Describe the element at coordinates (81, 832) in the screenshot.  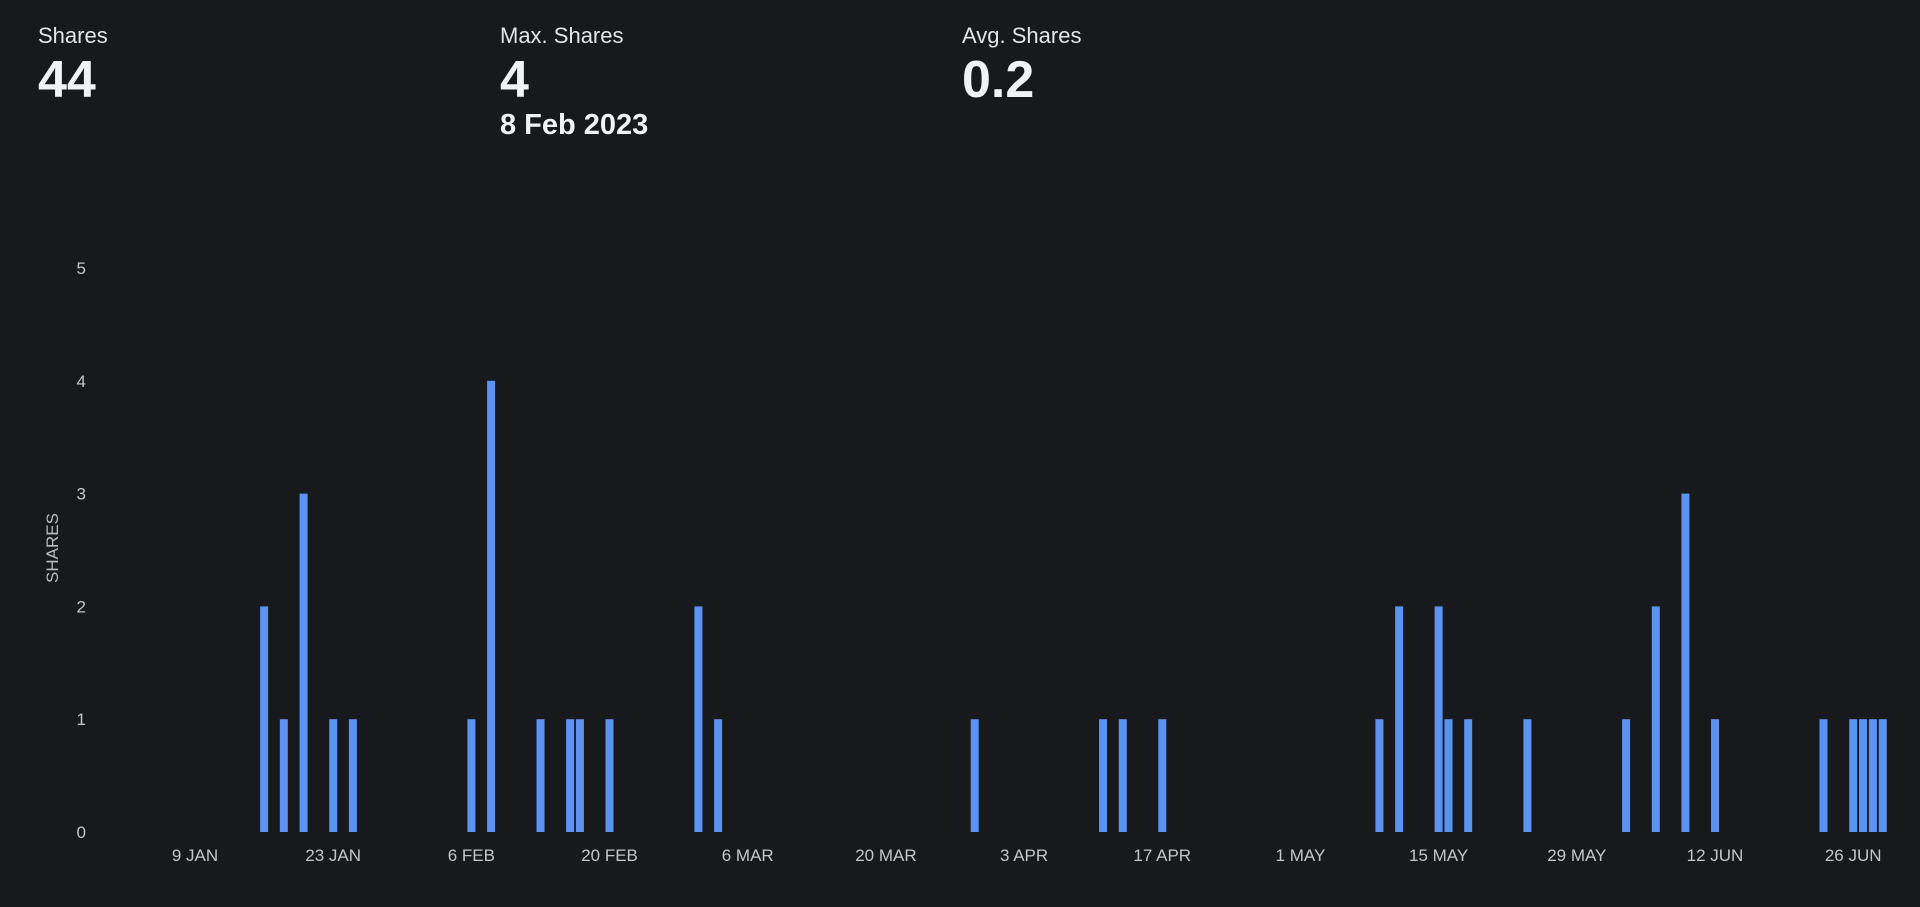
I see `y-tick-label: 0` at that location.